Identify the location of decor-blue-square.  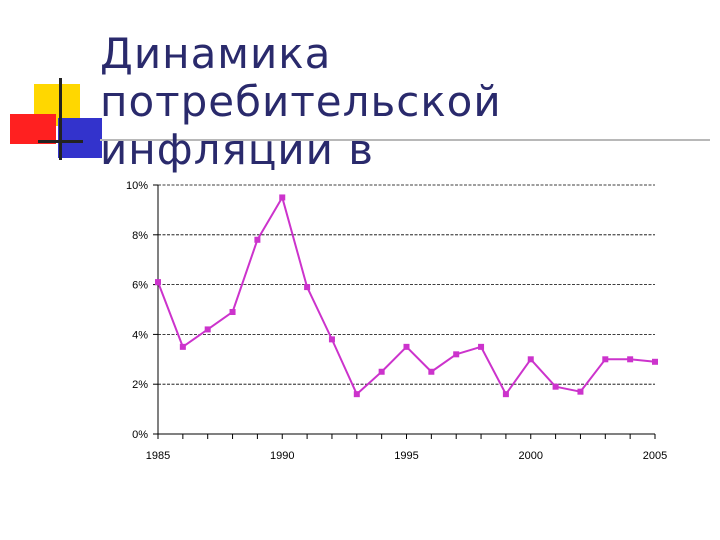
(80, 138).